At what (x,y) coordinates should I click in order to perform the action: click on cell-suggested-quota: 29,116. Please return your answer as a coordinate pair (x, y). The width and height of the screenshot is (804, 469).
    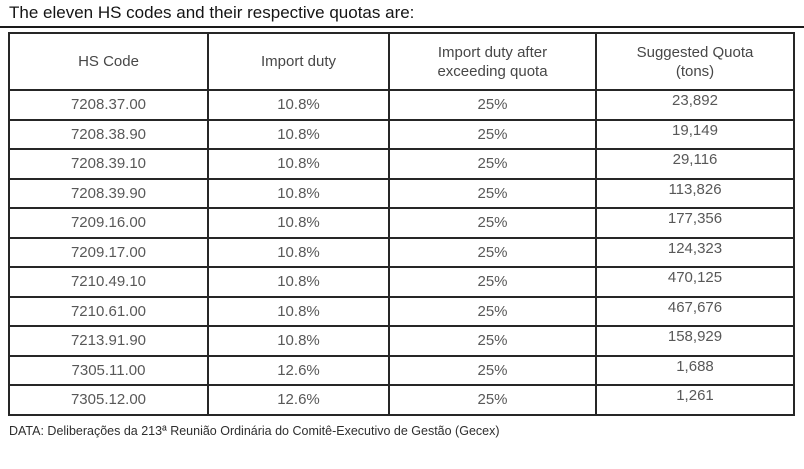
    Looking at the image, I should click on (695, 164).